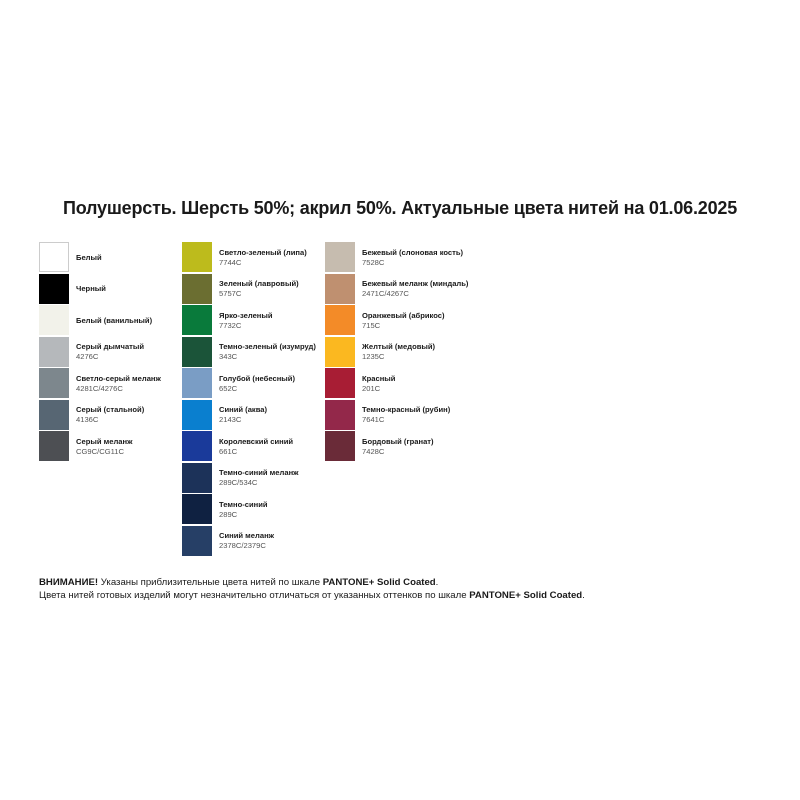 The image size is (800, 800). What do you see at coordinates (228, 388) in the screenshot?
I see `pantone-code: 652C` at bounding box center [228, 388].